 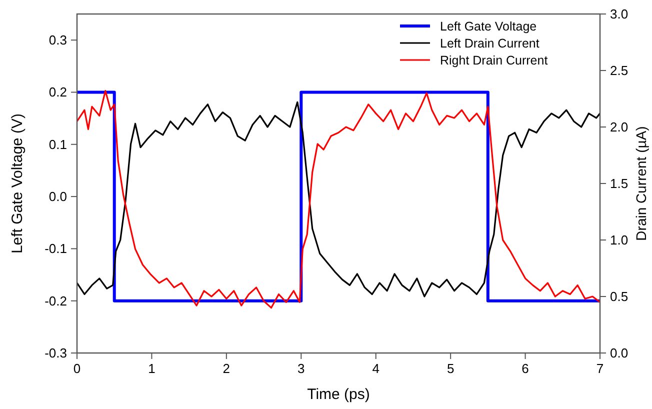 I want to click on x-tick-label: 2, so click(x=226, y=368).